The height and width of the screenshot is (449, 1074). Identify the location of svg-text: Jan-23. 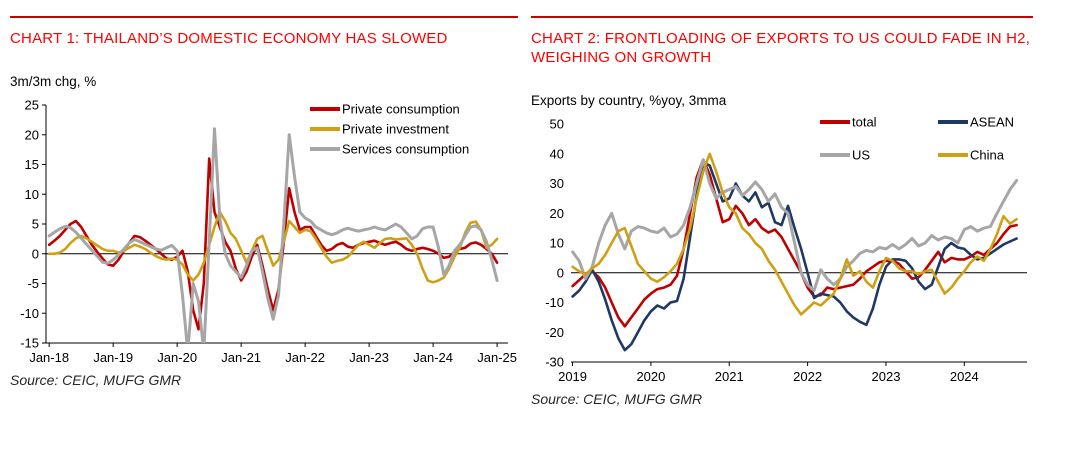
(369, 357).